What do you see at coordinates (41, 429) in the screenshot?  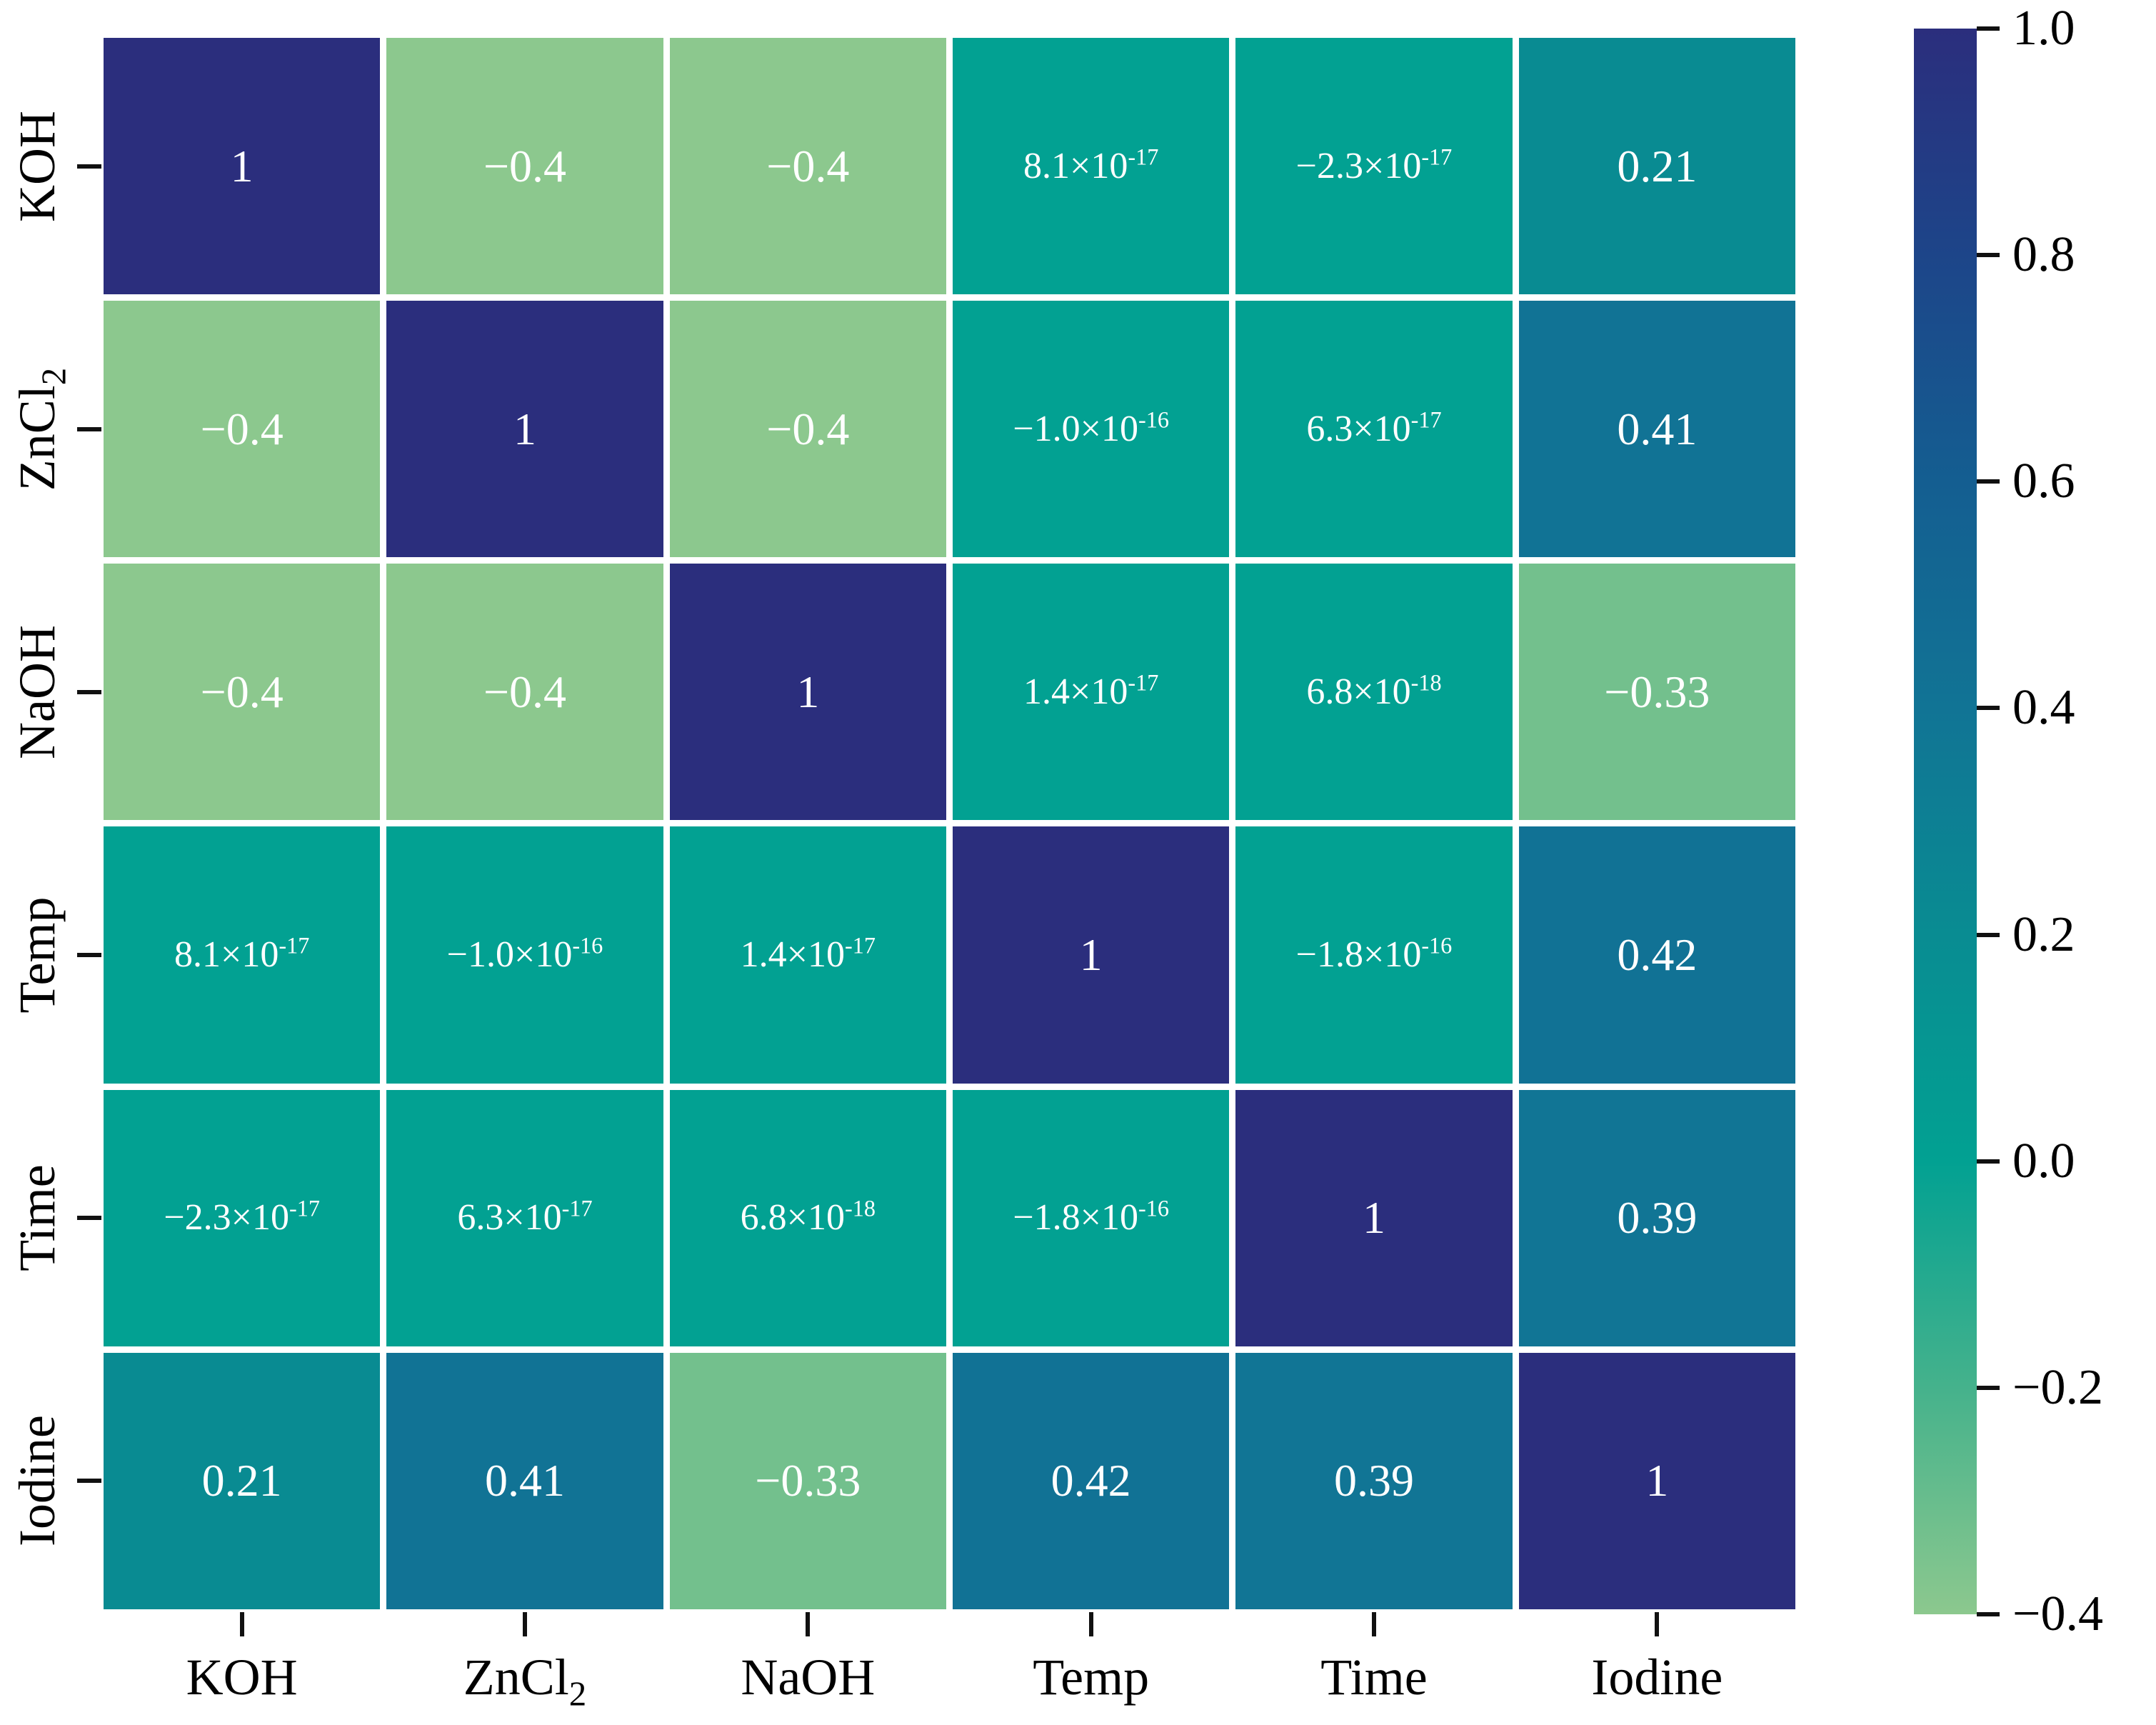 I see `y-axis-label: ZnCl2` at bounding box center [41, 429].